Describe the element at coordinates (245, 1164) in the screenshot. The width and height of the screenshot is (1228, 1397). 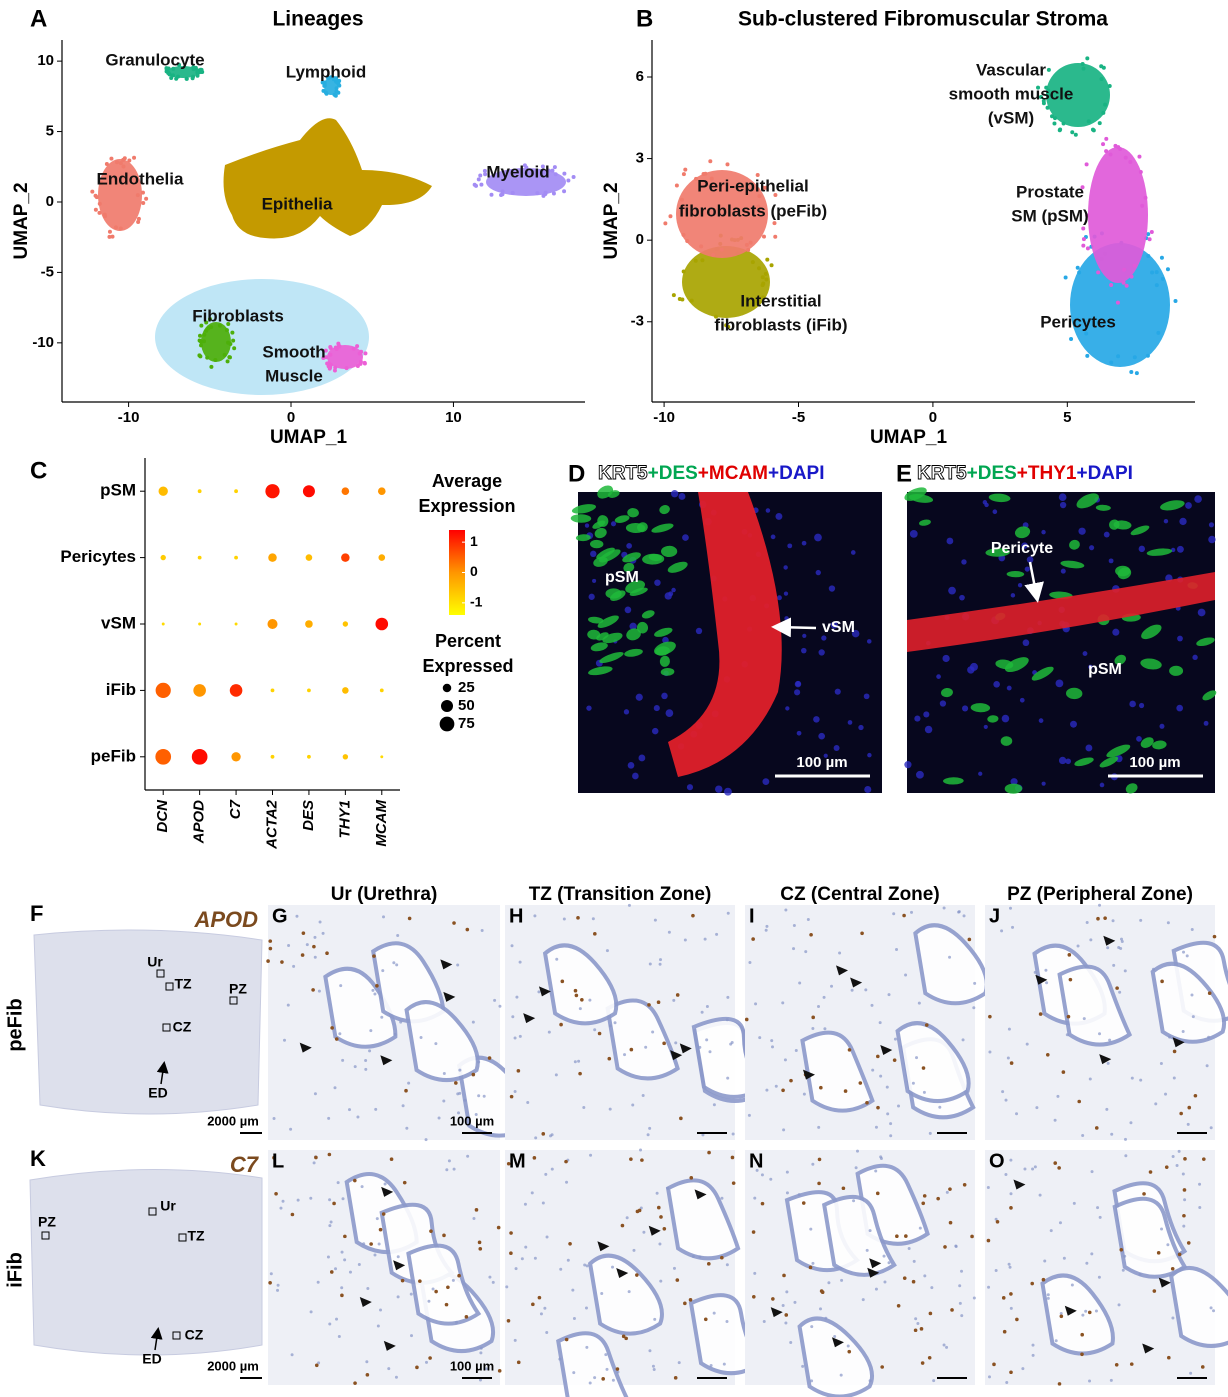
I see `gene-label: C7` at that location.